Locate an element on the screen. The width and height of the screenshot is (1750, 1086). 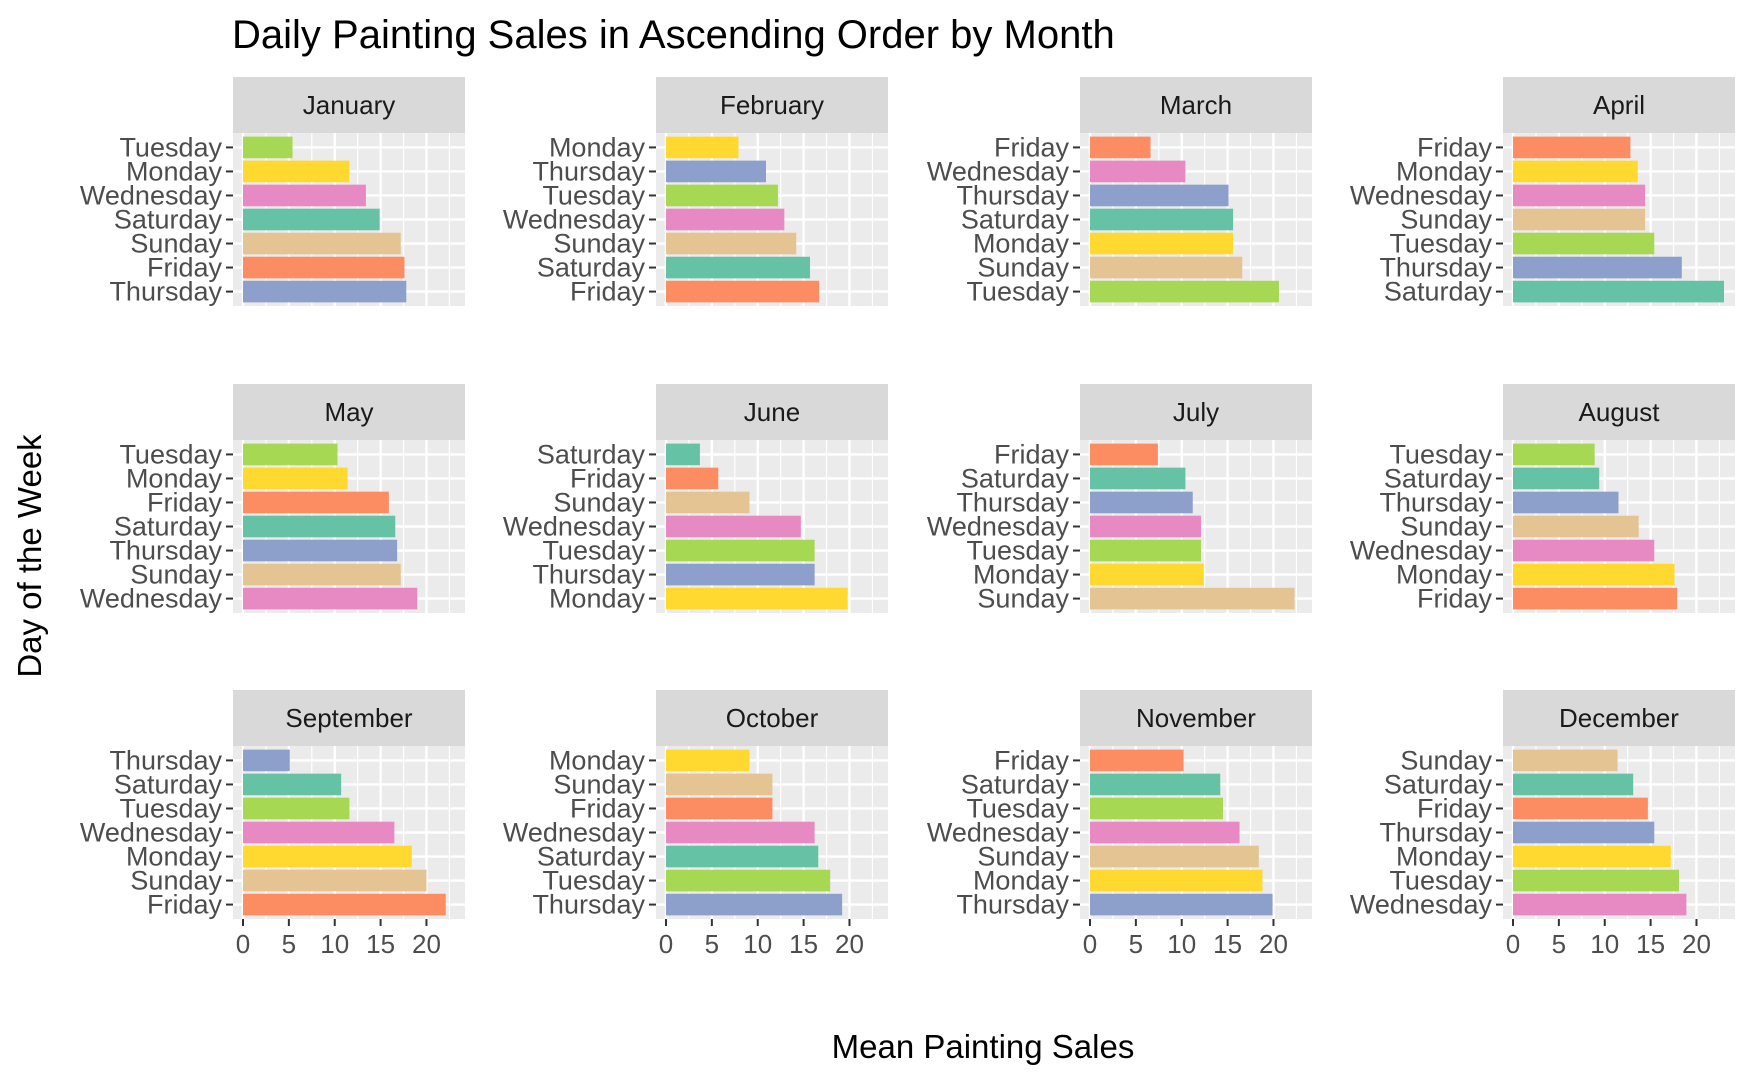
x-tick-label: 0 is located at coordinates (1513, 944).